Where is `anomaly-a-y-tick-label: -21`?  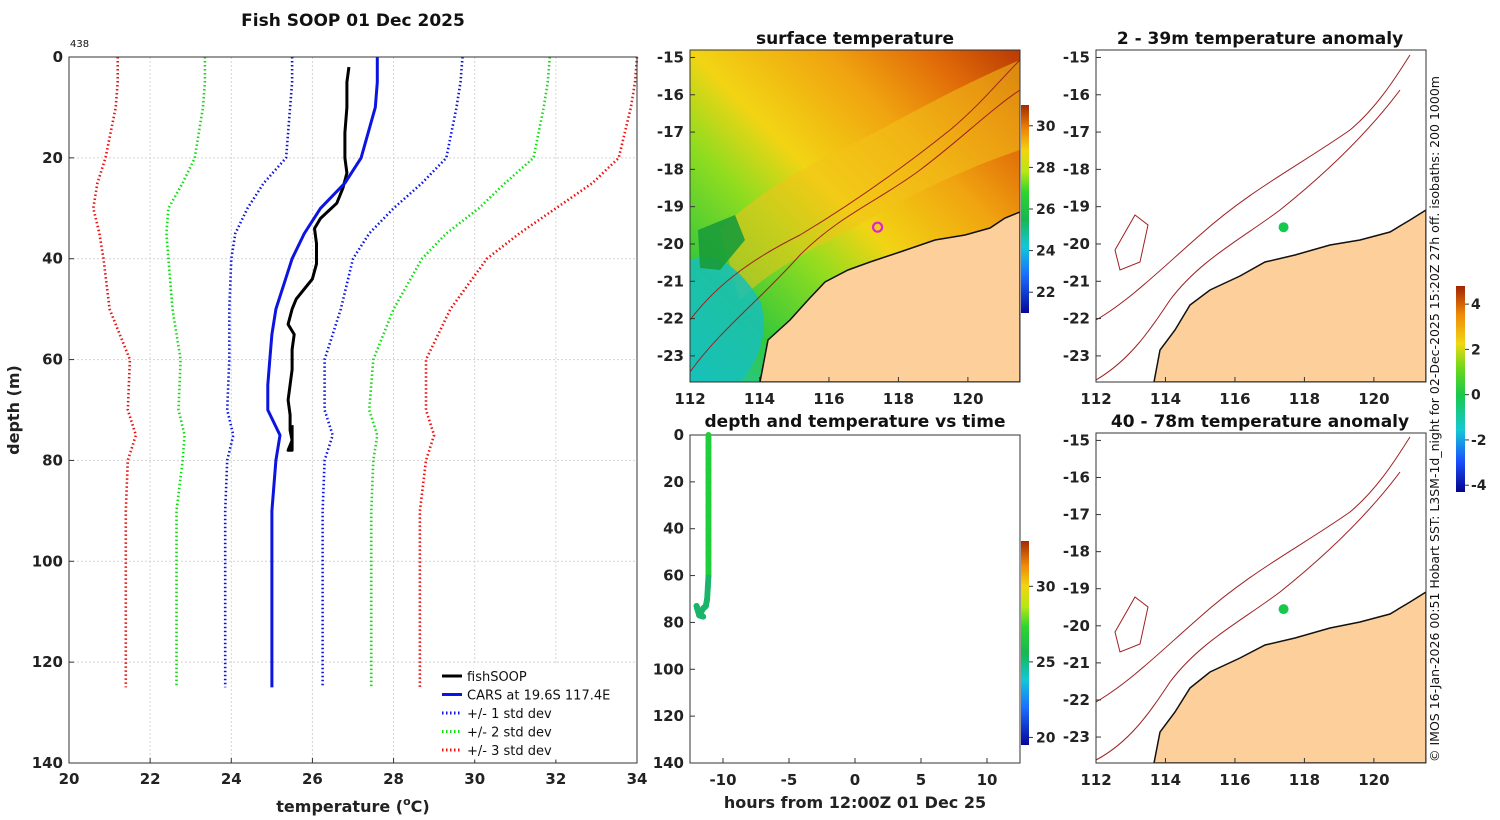
anomaly-a-y-tick-label: -21 is located at coordinates (1076, 281).